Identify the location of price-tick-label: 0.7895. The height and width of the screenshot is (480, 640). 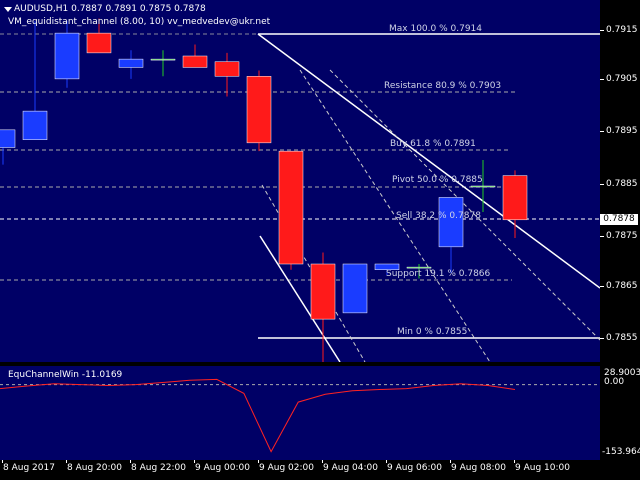
(622, 131).